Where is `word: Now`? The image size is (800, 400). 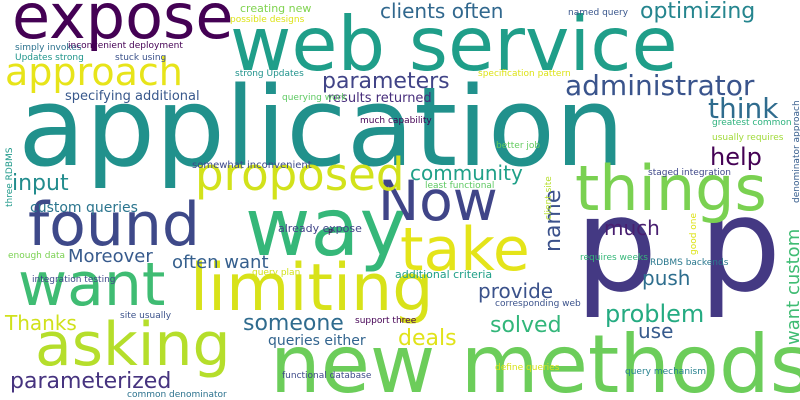 word: Now is located at coordinates (438, 201).